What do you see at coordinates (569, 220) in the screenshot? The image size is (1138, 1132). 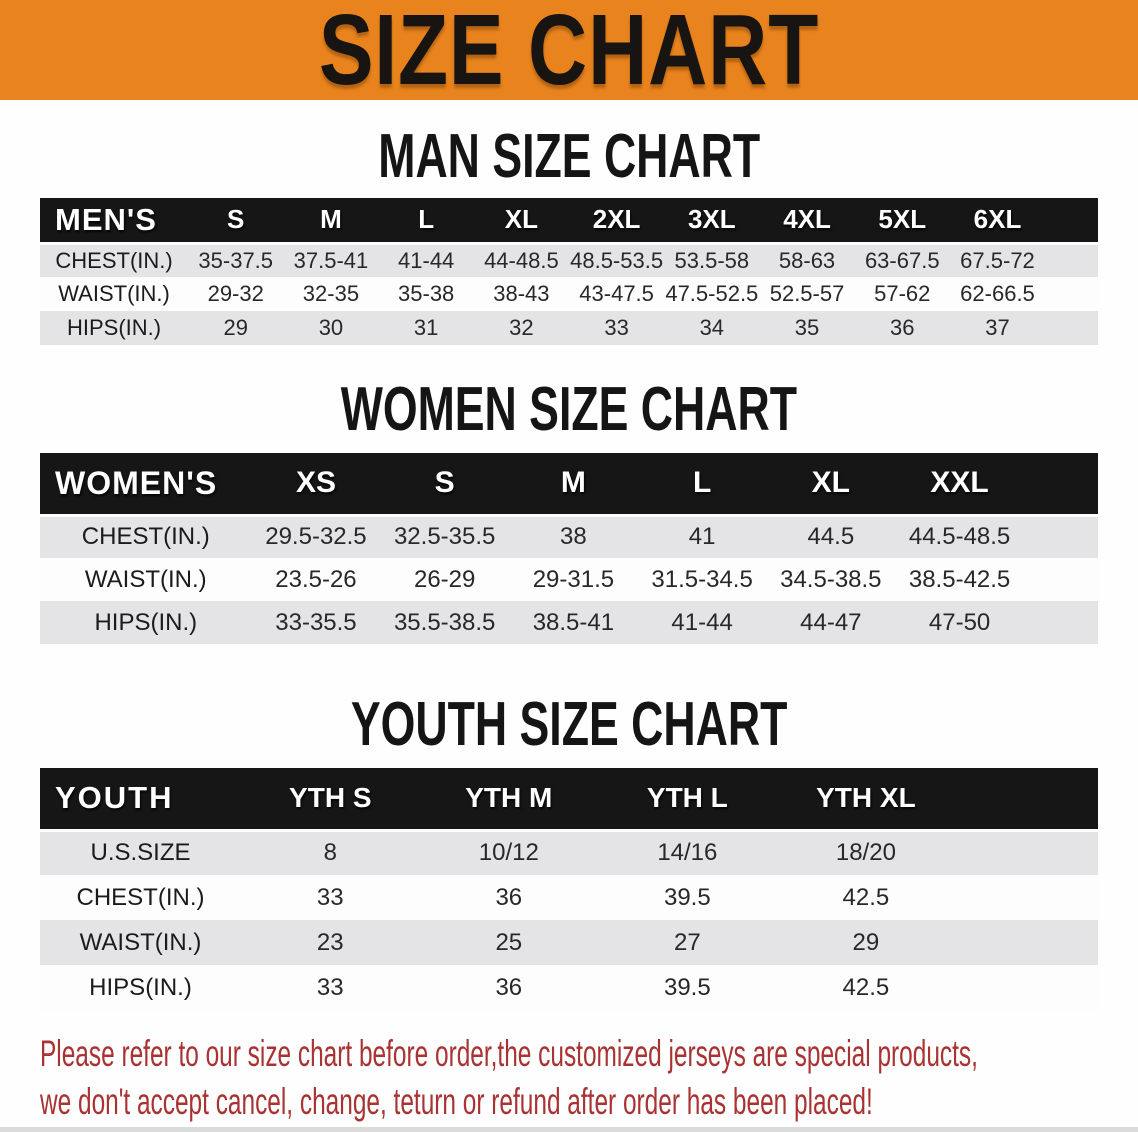 I see `table-header-row: MEN'S S M L XL 2XL 3XL 4XL 5XL 6XL` at bounding box center [569, 220].